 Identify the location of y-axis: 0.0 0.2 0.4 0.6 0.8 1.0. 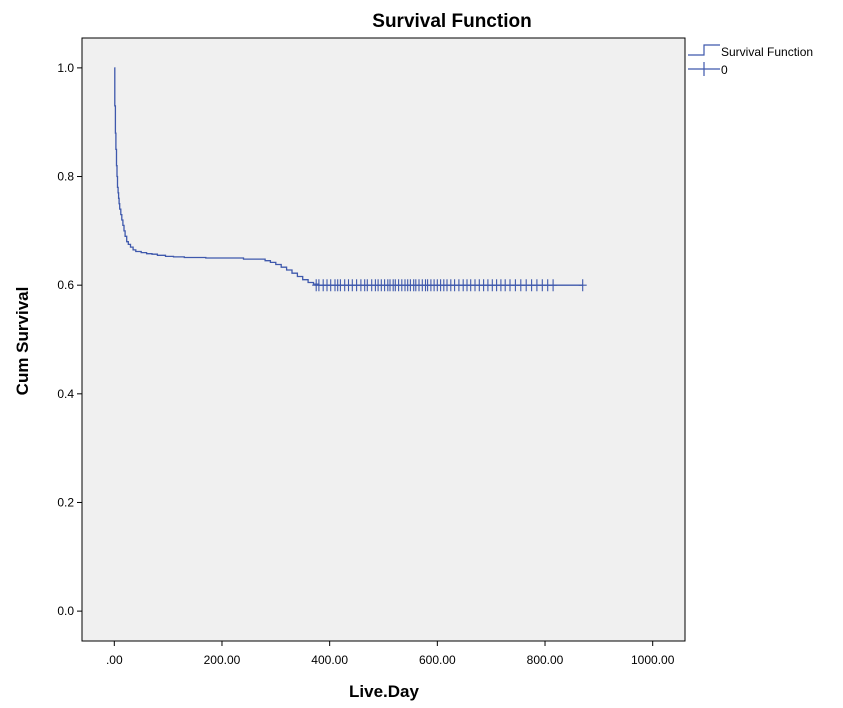
(69, 339).